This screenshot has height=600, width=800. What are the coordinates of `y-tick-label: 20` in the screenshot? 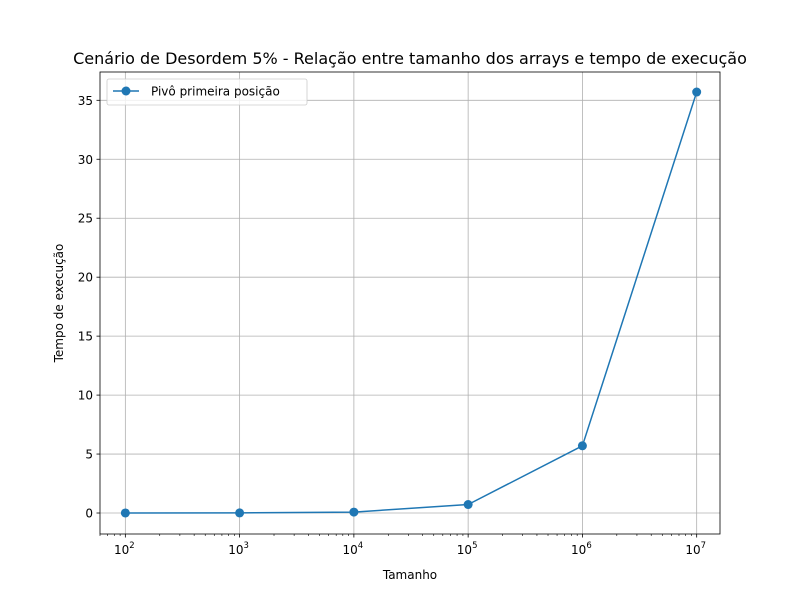 It's located at (85, 278).